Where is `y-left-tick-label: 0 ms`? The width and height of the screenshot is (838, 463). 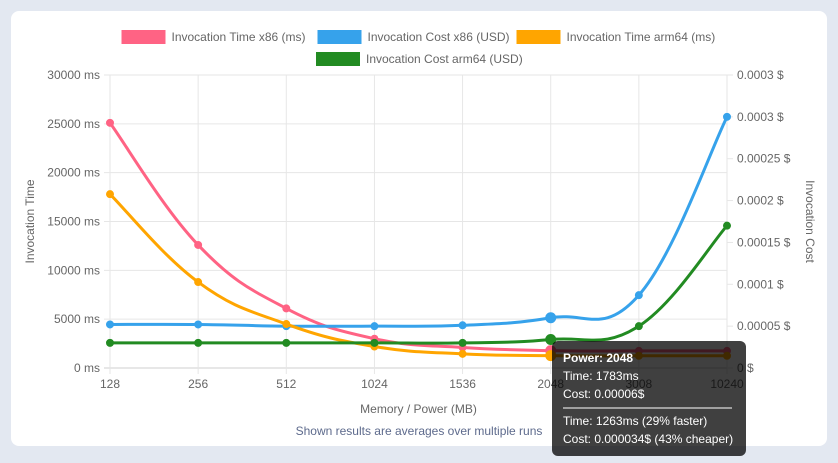 y-left-tick-label: 0 ms is located at coordinates (87, 368).